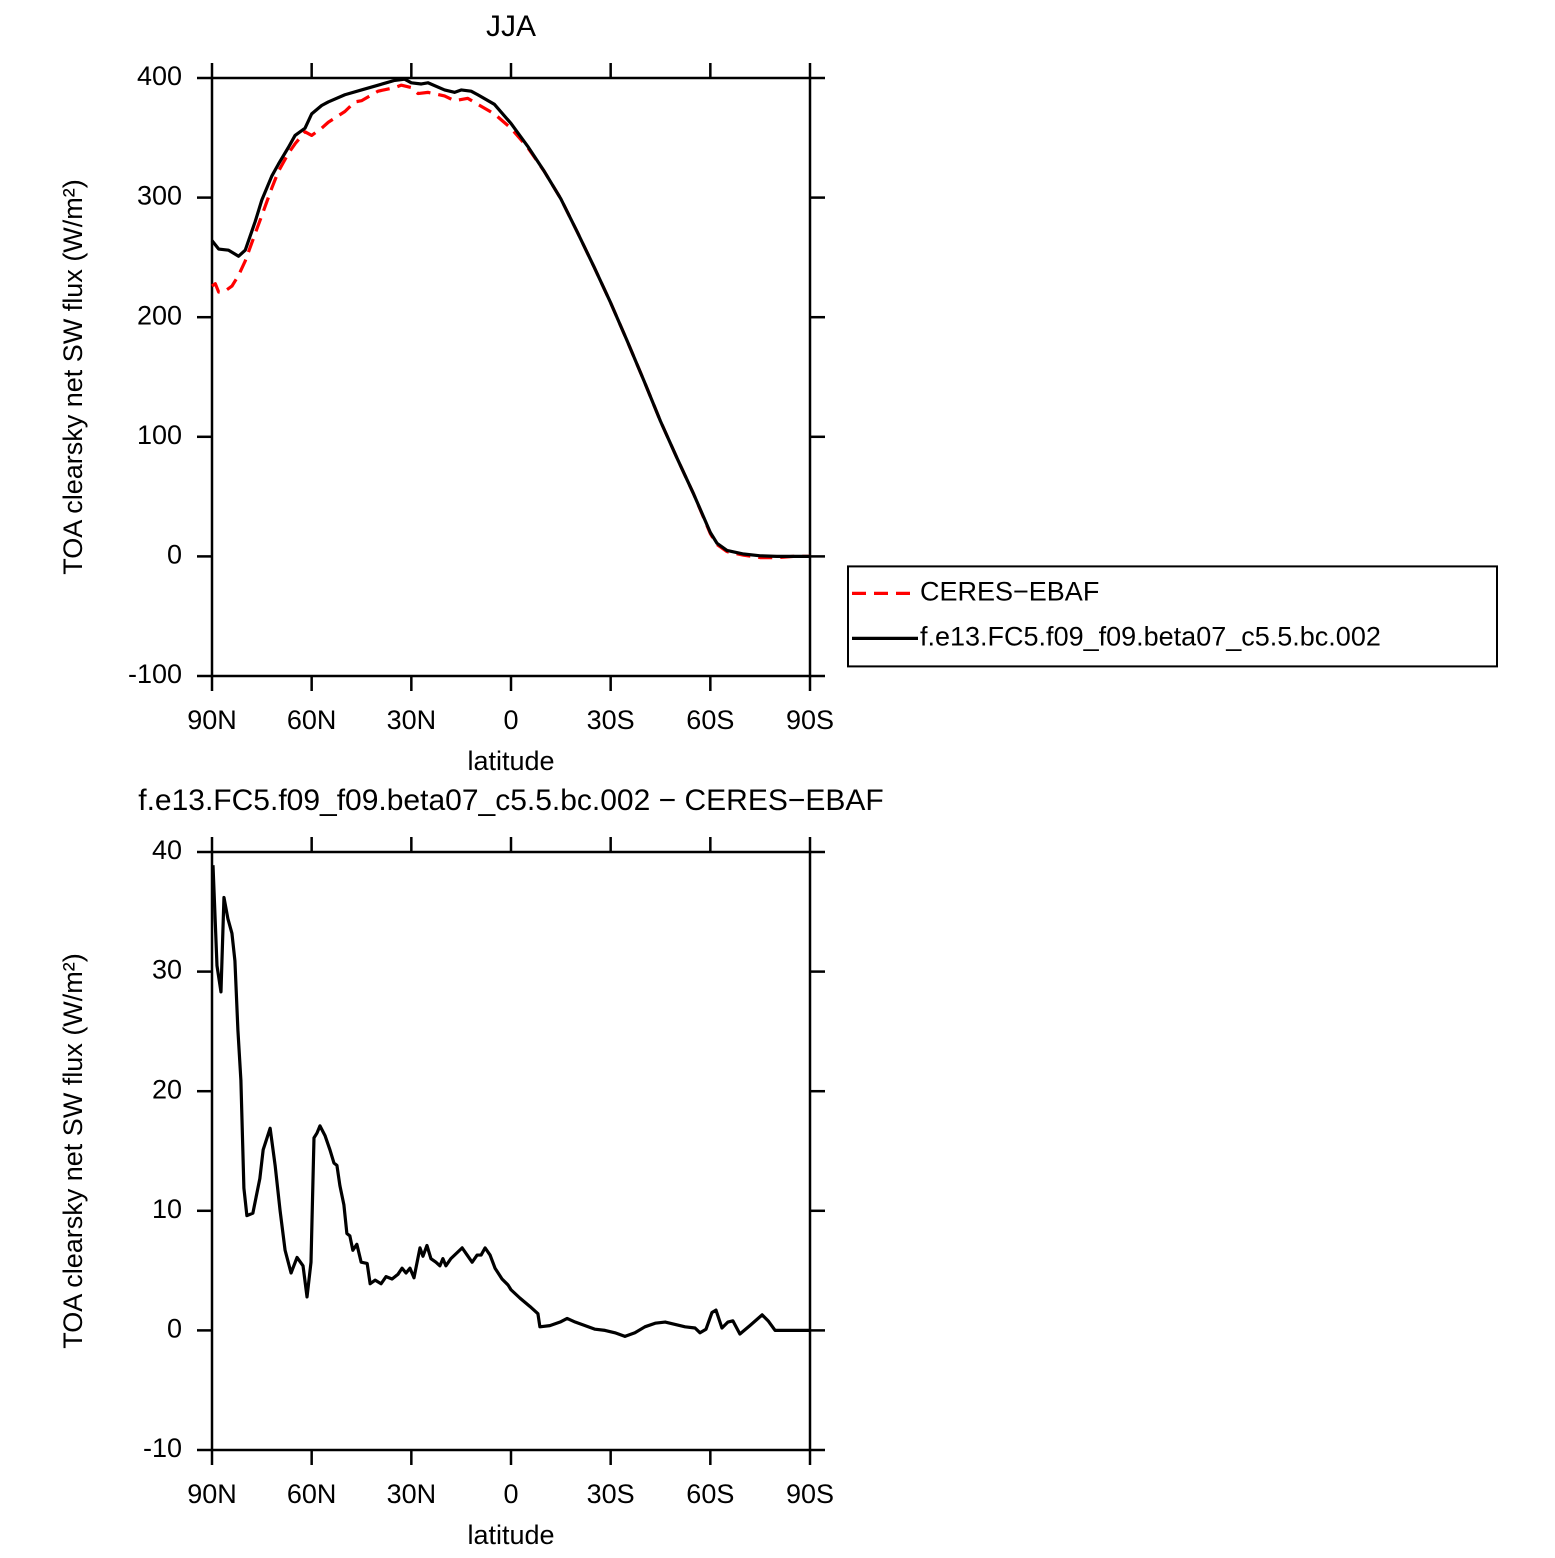 Image resolution: width=1555 pixels, height=1558 pixels. What do you see at coordinates (1009, 592) in the screenshot?
I see `legend-label: CERES−EBAF` at bounding box center [1009, 592].